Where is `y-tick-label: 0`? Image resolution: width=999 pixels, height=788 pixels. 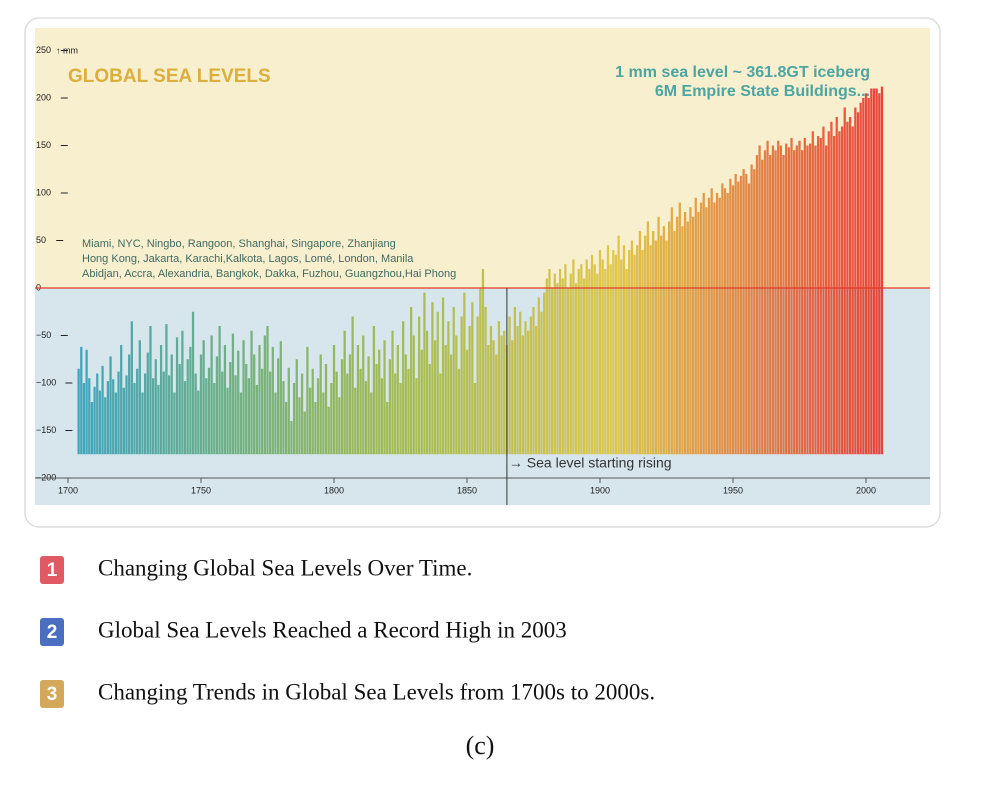 y-tick-label: 0 is located at coordinates (38, 287).